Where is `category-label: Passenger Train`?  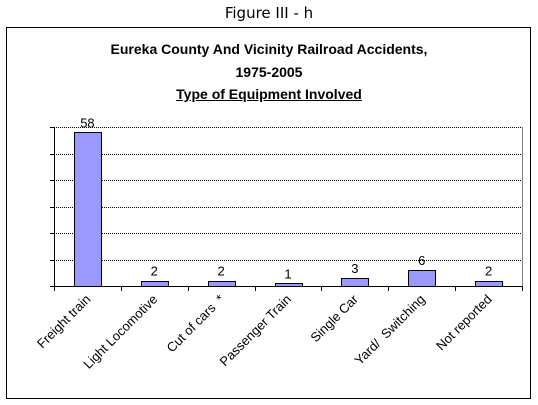
category-label: Passenger Train is located at coordinates (256, 331).